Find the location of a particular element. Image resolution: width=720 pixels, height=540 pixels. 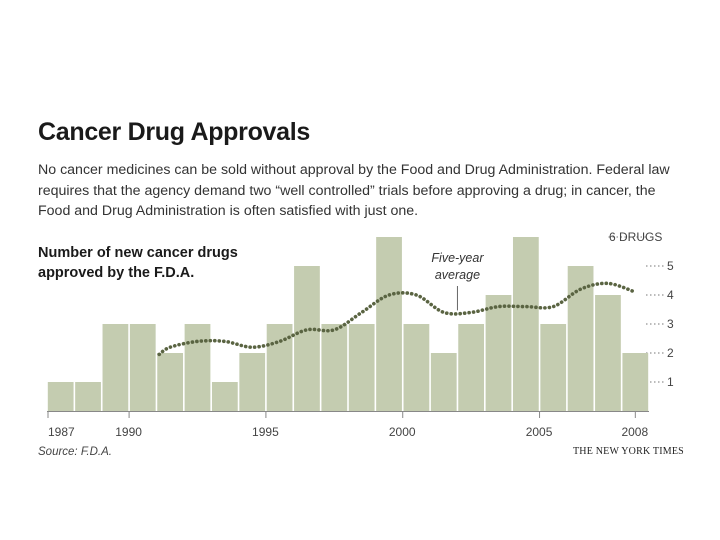

annotation-line-2: average is located at coordinates (457, 275).